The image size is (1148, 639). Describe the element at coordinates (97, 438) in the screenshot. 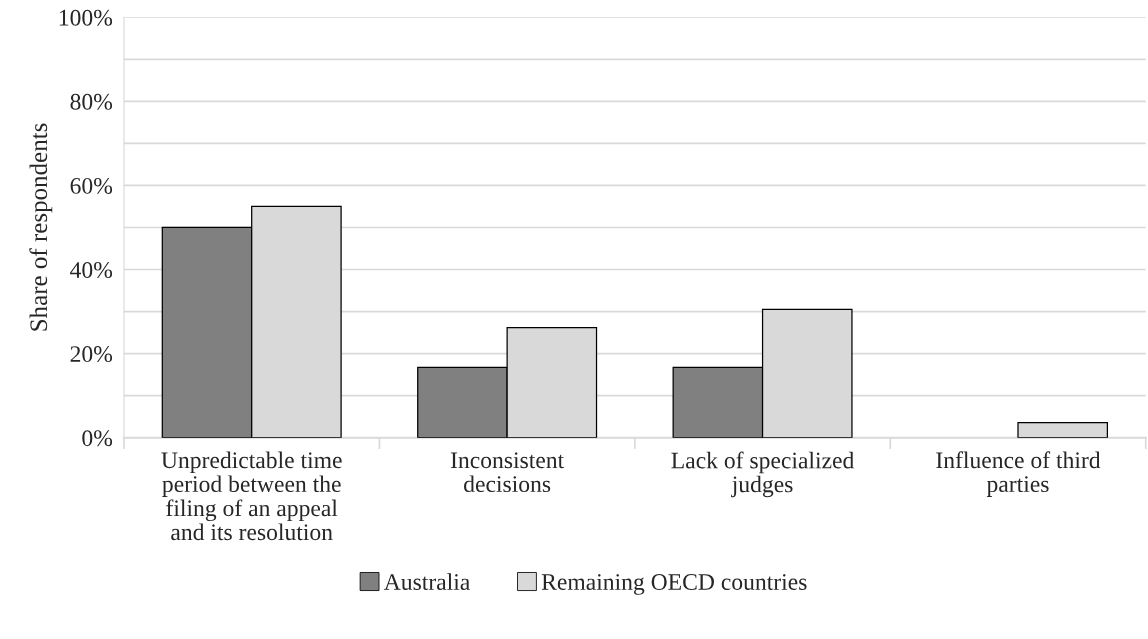

I see `y-tick-label: 0%` at that location.